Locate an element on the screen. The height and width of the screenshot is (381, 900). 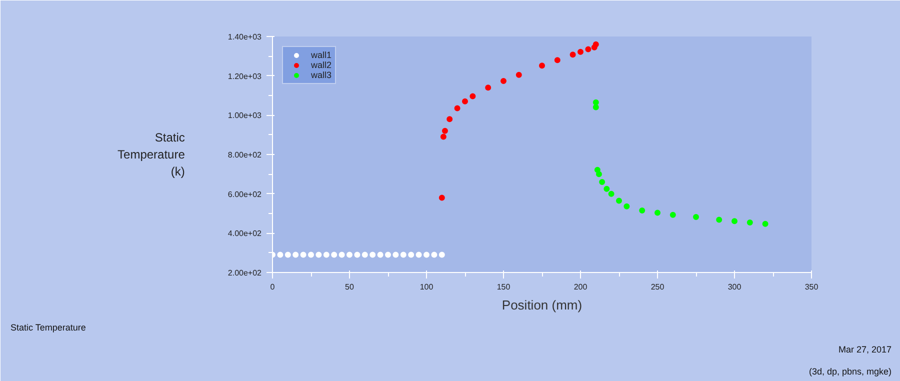
y-tick-label: 8.00e+02 is located at coordinates (245, 155).